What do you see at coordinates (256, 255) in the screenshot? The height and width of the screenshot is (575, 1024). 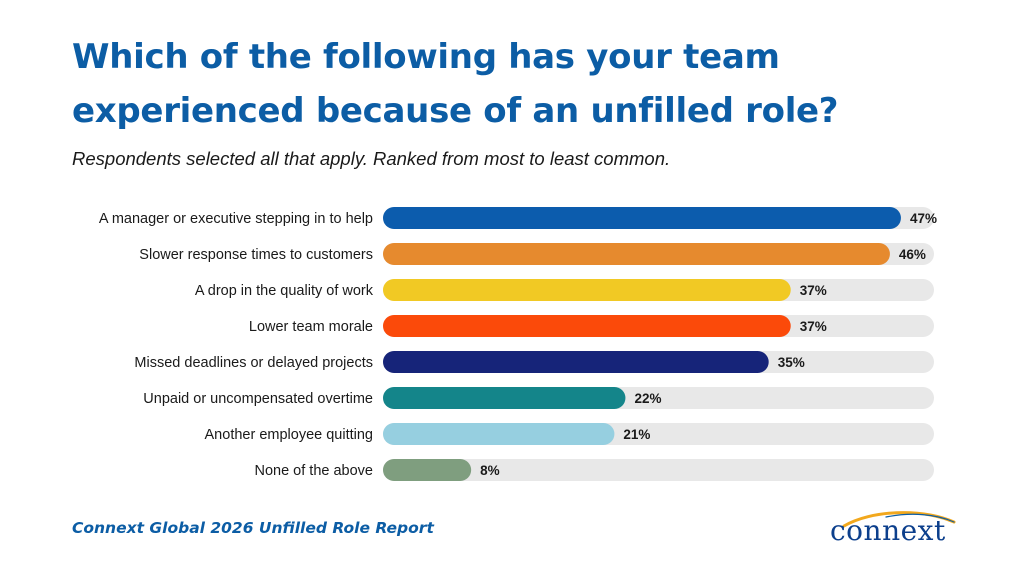 I see `category-label: Slower response times to customers` at bounding box center [256, 255].